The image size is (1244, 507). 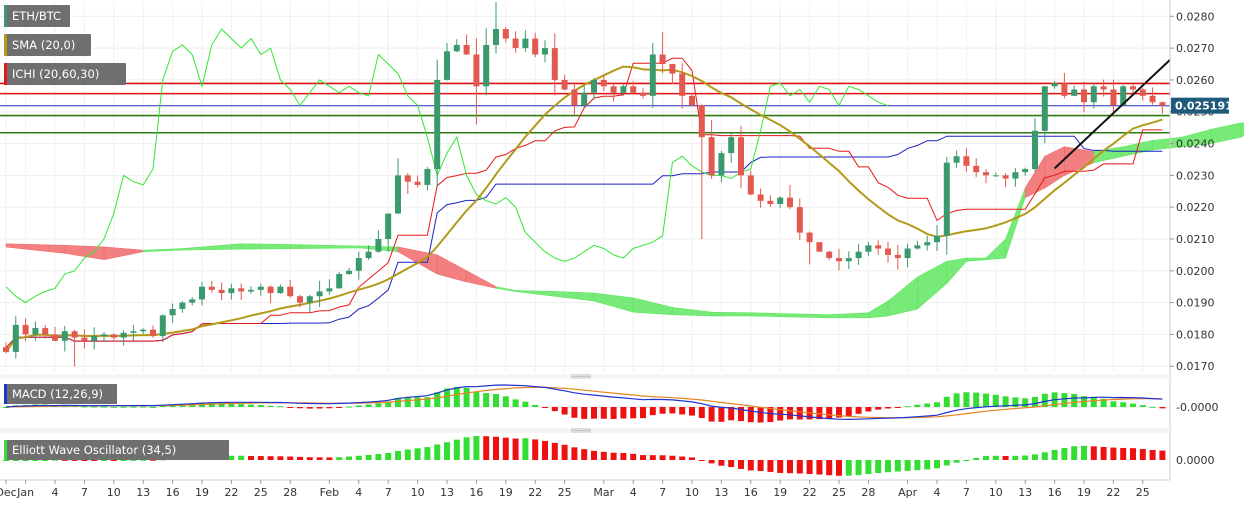 What do you see at coordinates (25, 492) in the screenshot?
I see `x-tick-label: Jan` at bounding box center [25, 492].